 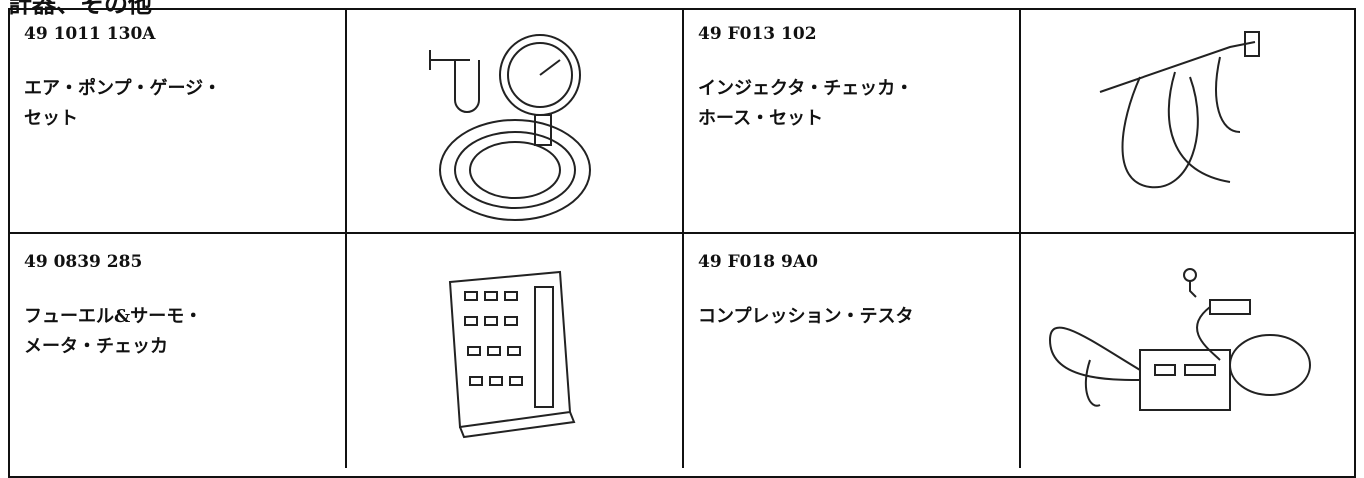 What do you see at coordinates (1179, 110) in the screenshot?
I see `hose-illustration` at bounding box center [1179, 110].